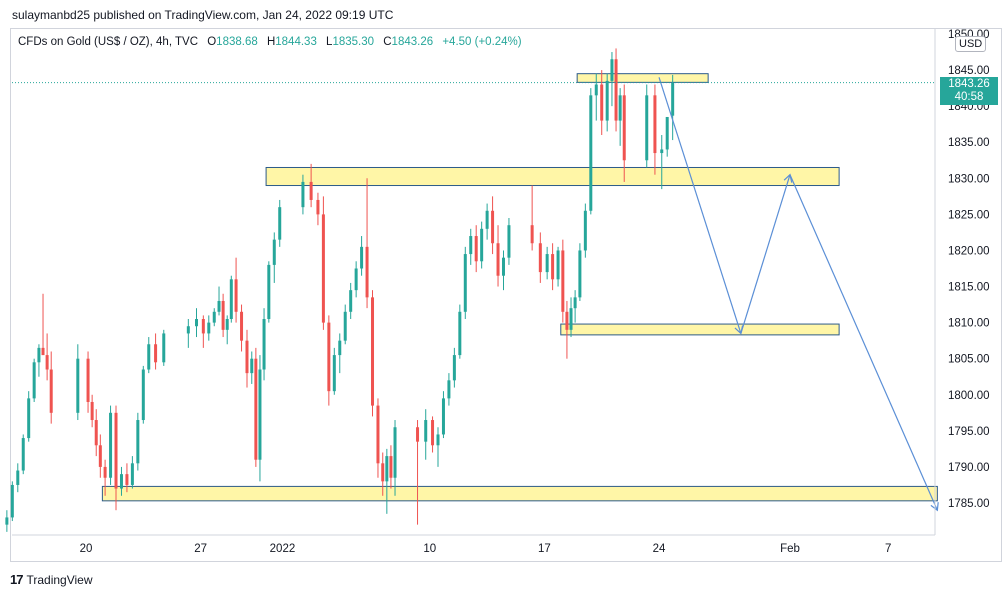 This screenshot has height=590, width=1005. I want to click on last-price-label: 1843.26 40:58, so click(969, 91).